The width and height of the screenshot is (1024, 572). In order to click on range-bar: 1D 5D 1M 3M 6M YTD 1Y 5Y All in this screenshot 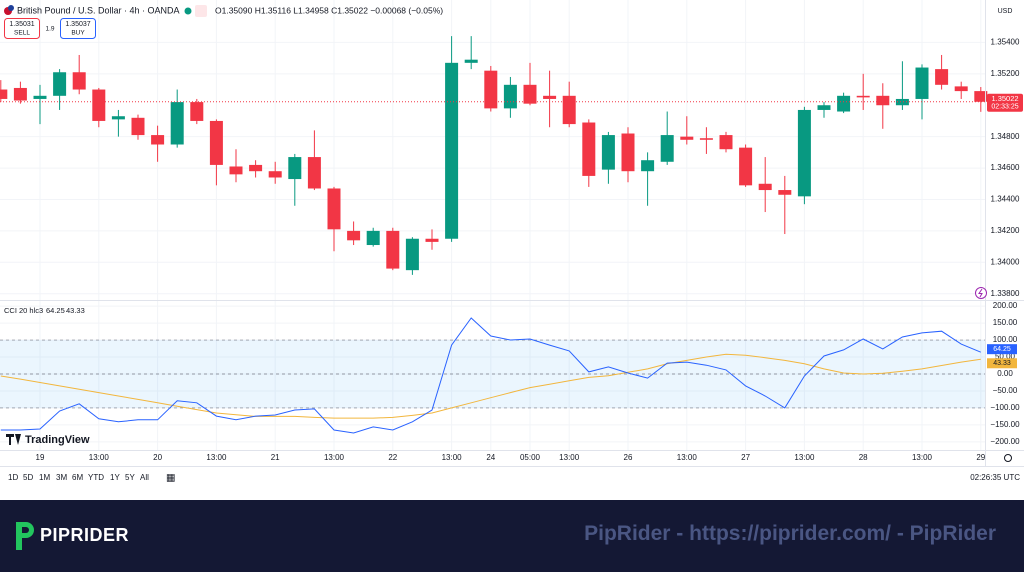, I will do `click(78, 477)`.